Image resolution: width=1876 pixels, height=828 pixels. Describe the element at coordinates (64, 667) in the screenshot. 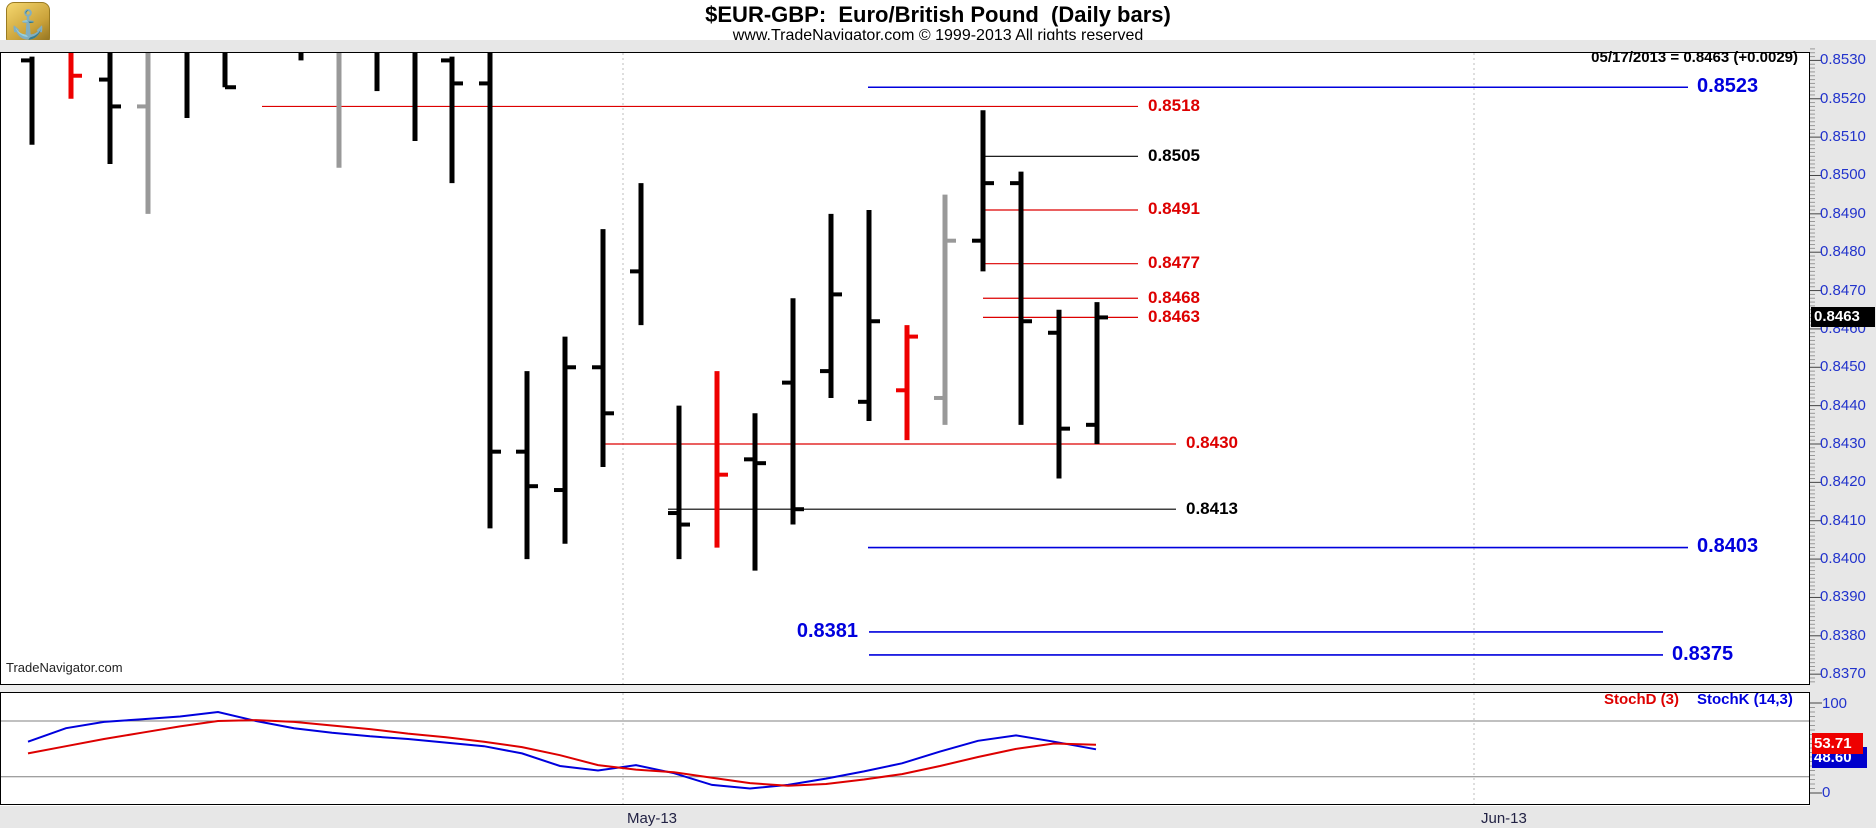

I see `watermark: TradeNavigator.com` at that location.